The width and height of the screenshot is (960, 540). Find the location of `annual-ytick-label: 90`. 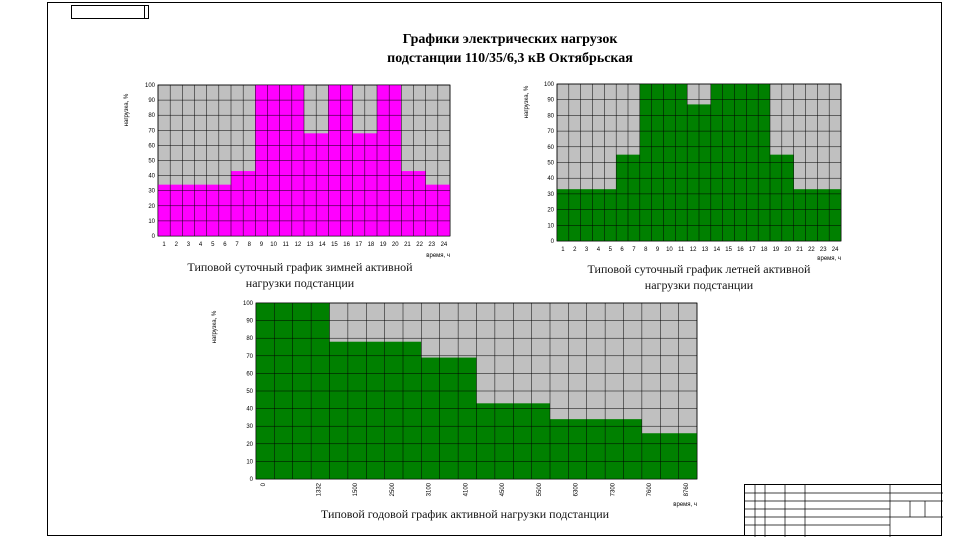

annual-ytick-label: 90 is located at coordinates (249, 322).